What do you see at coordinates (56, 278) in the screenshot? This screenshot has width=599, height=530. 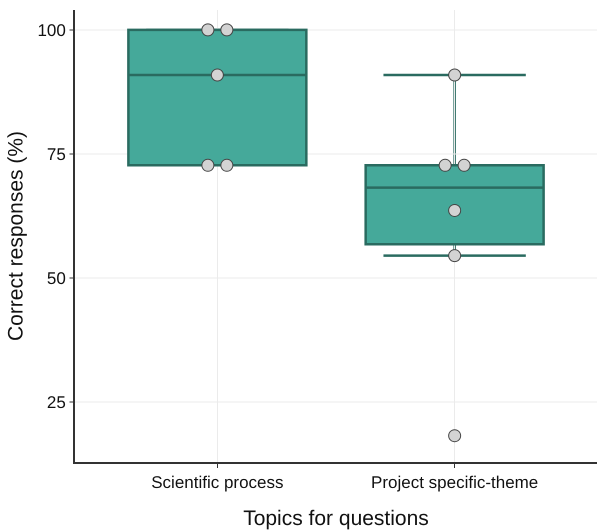 I see `y-tick-label: 50` at bounding box center [56, 278].